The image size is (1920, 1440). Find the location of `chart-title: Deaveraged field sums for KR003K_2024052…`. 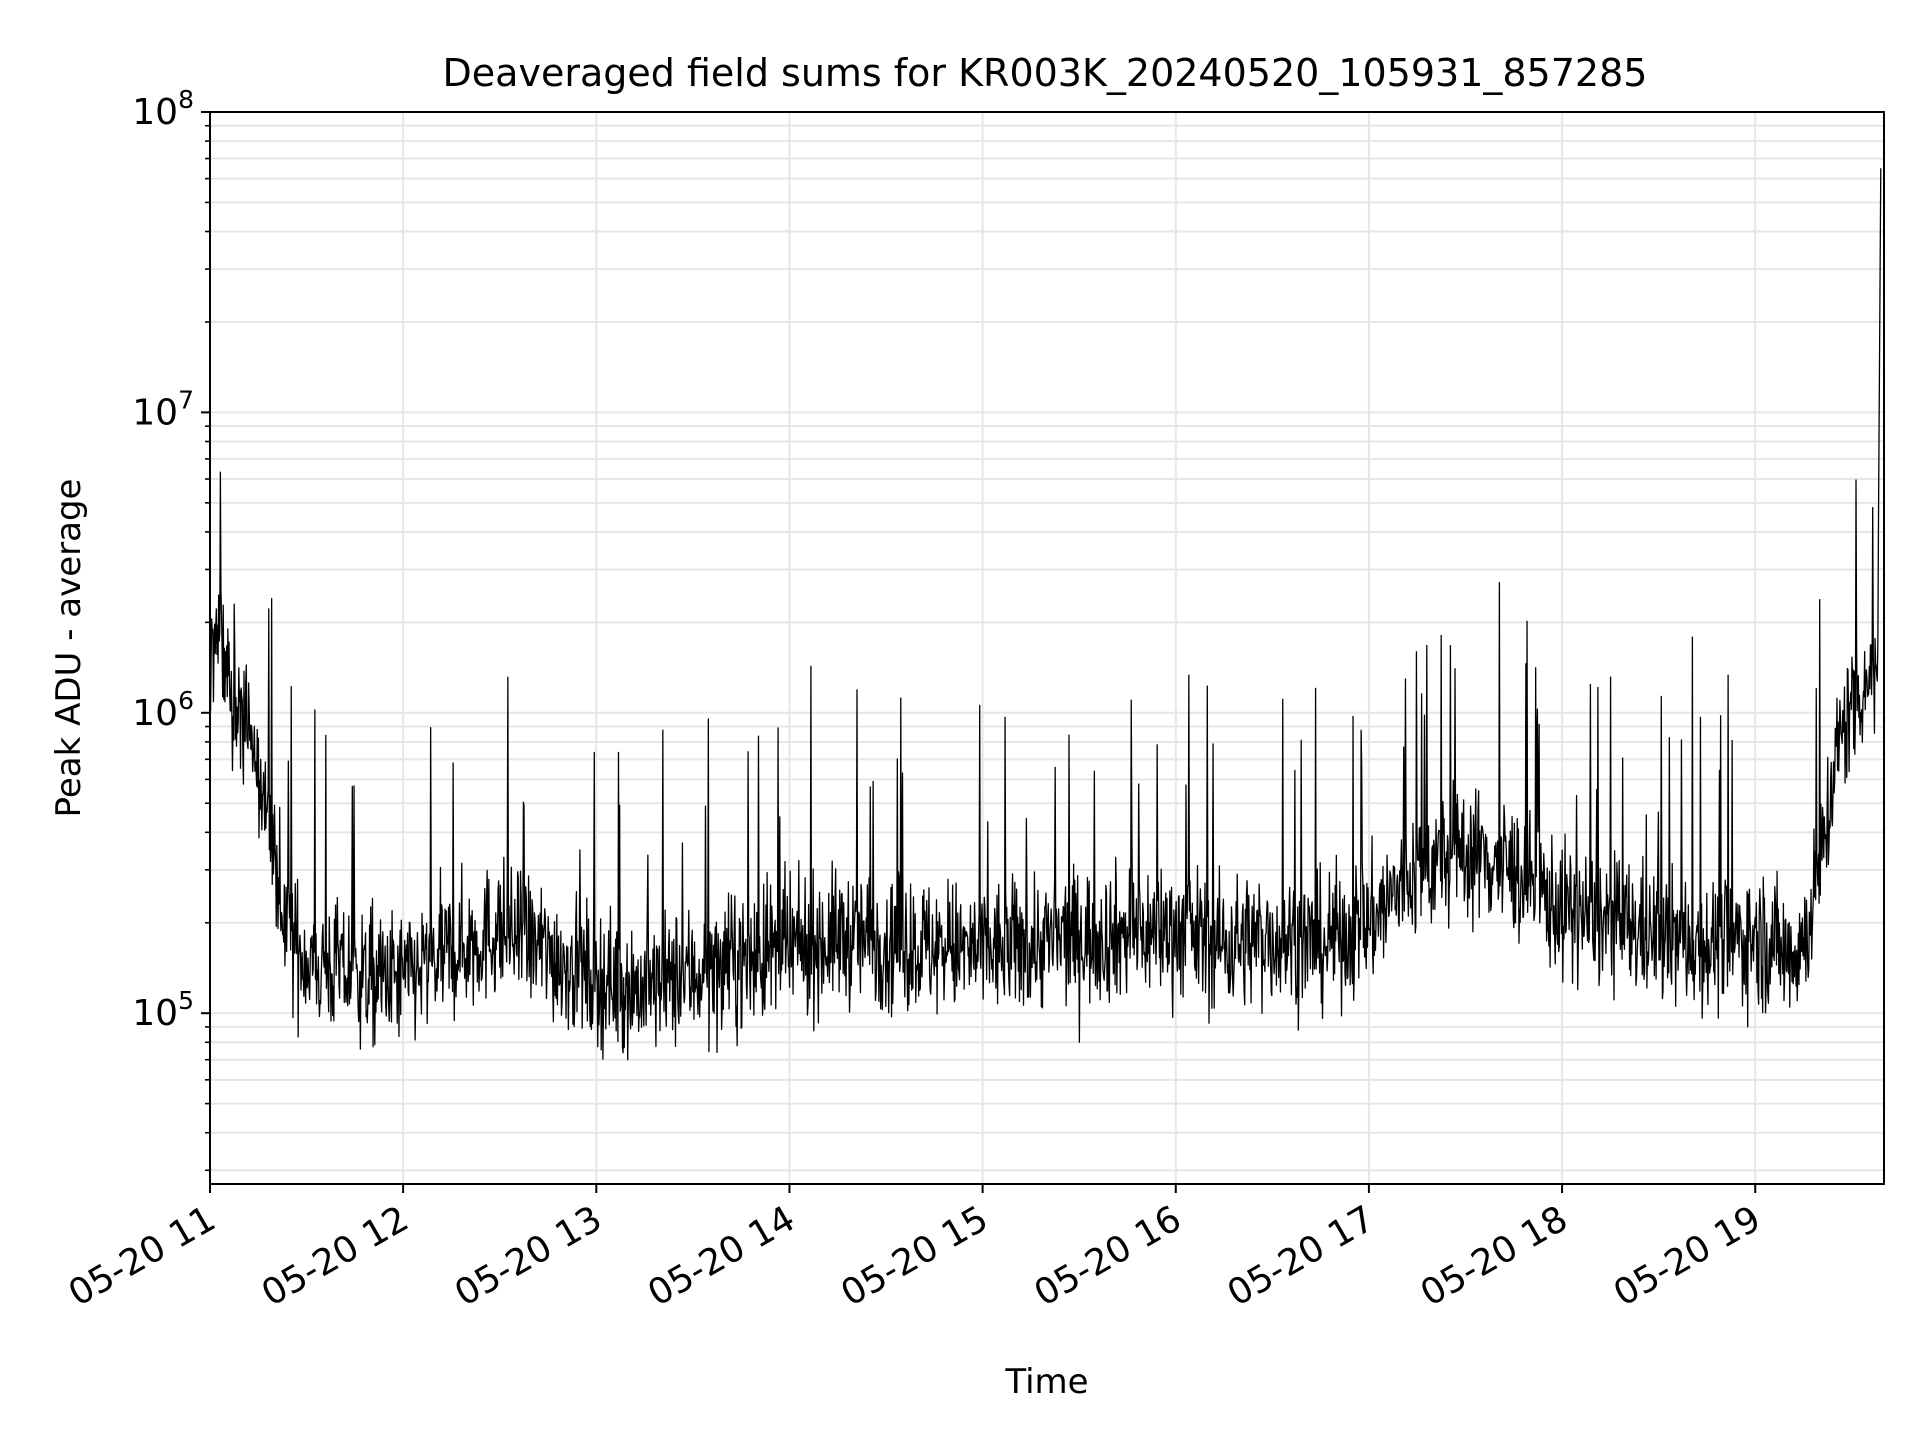

chart-title: Deaveraged field sums for KR003K_2024052… is located at coordinates (1045, 73).